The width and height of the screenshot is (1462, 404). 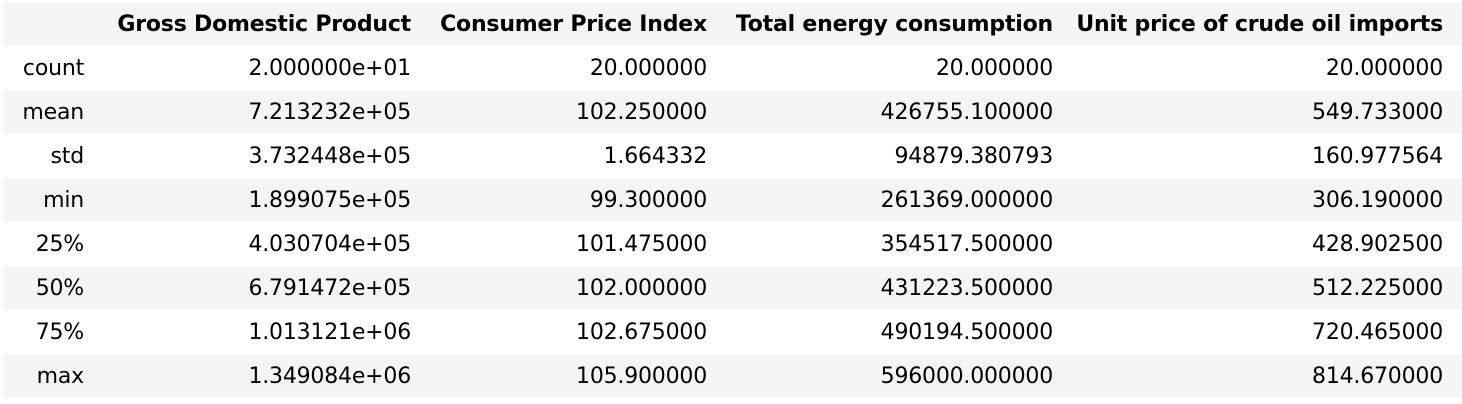 I want to click on row-label: 75%, so click(x=60, y=332).